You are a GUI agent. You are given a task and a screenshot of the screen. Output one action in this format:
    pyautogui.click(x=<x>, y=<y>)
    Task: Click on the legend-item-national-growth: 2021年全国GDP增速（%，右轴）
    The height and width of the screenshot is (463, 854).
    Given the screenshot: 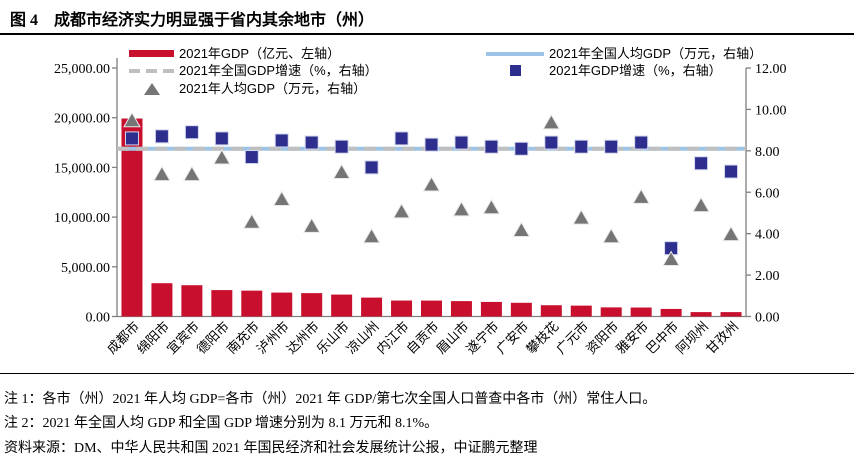 What is the action you would take?
    pyautogui.click(x=253, y=70)
    